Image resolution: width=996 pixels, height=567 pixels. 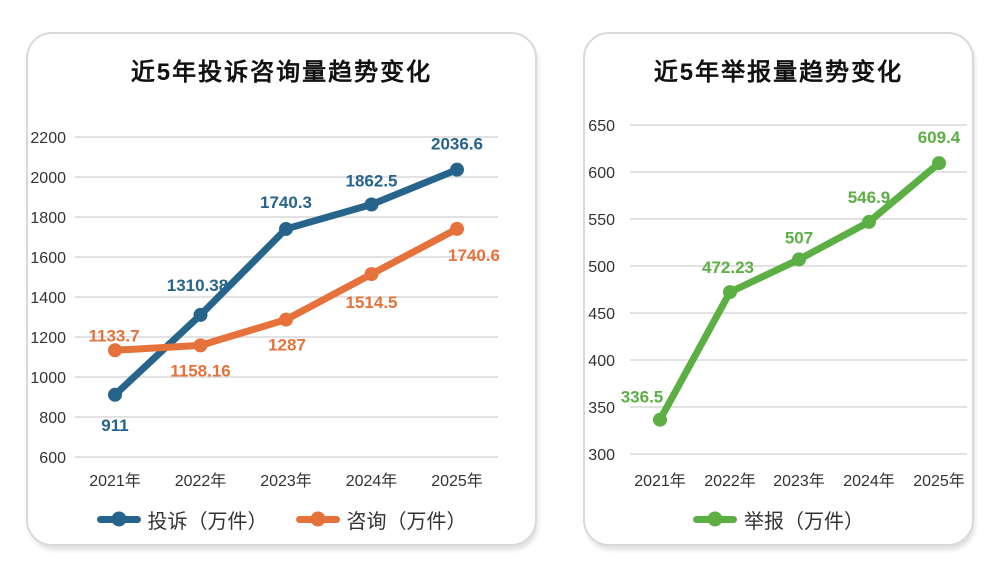 I want to click on data-label: 1133.7, so click(x=113, y=335).